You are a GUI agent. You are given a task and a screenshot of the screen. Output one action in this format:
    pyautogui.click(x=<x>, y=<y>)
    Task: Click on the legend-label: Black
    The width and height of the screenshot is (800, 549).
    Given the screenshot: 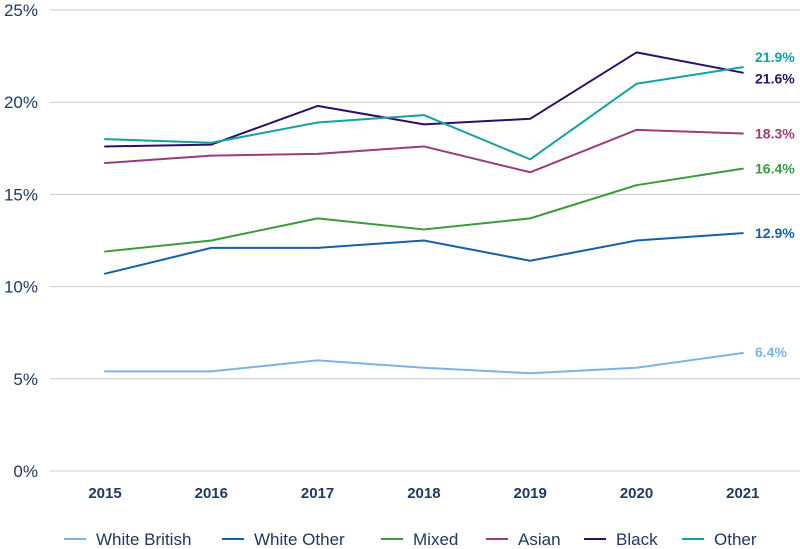 What is the action you would take?
    pyautogui.click(x=637, y=539)
    